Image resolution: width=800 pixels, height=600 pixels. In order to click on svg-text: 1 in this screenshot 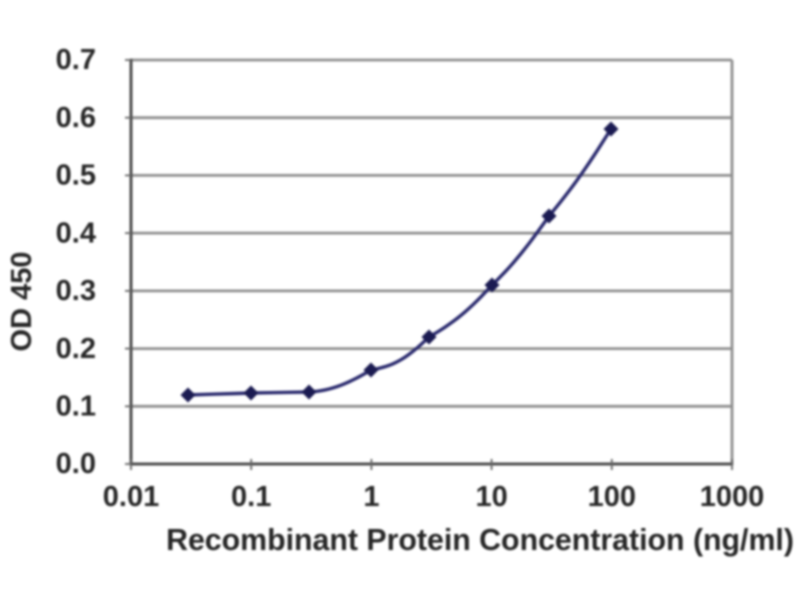, I will do `click(371, 497)`.